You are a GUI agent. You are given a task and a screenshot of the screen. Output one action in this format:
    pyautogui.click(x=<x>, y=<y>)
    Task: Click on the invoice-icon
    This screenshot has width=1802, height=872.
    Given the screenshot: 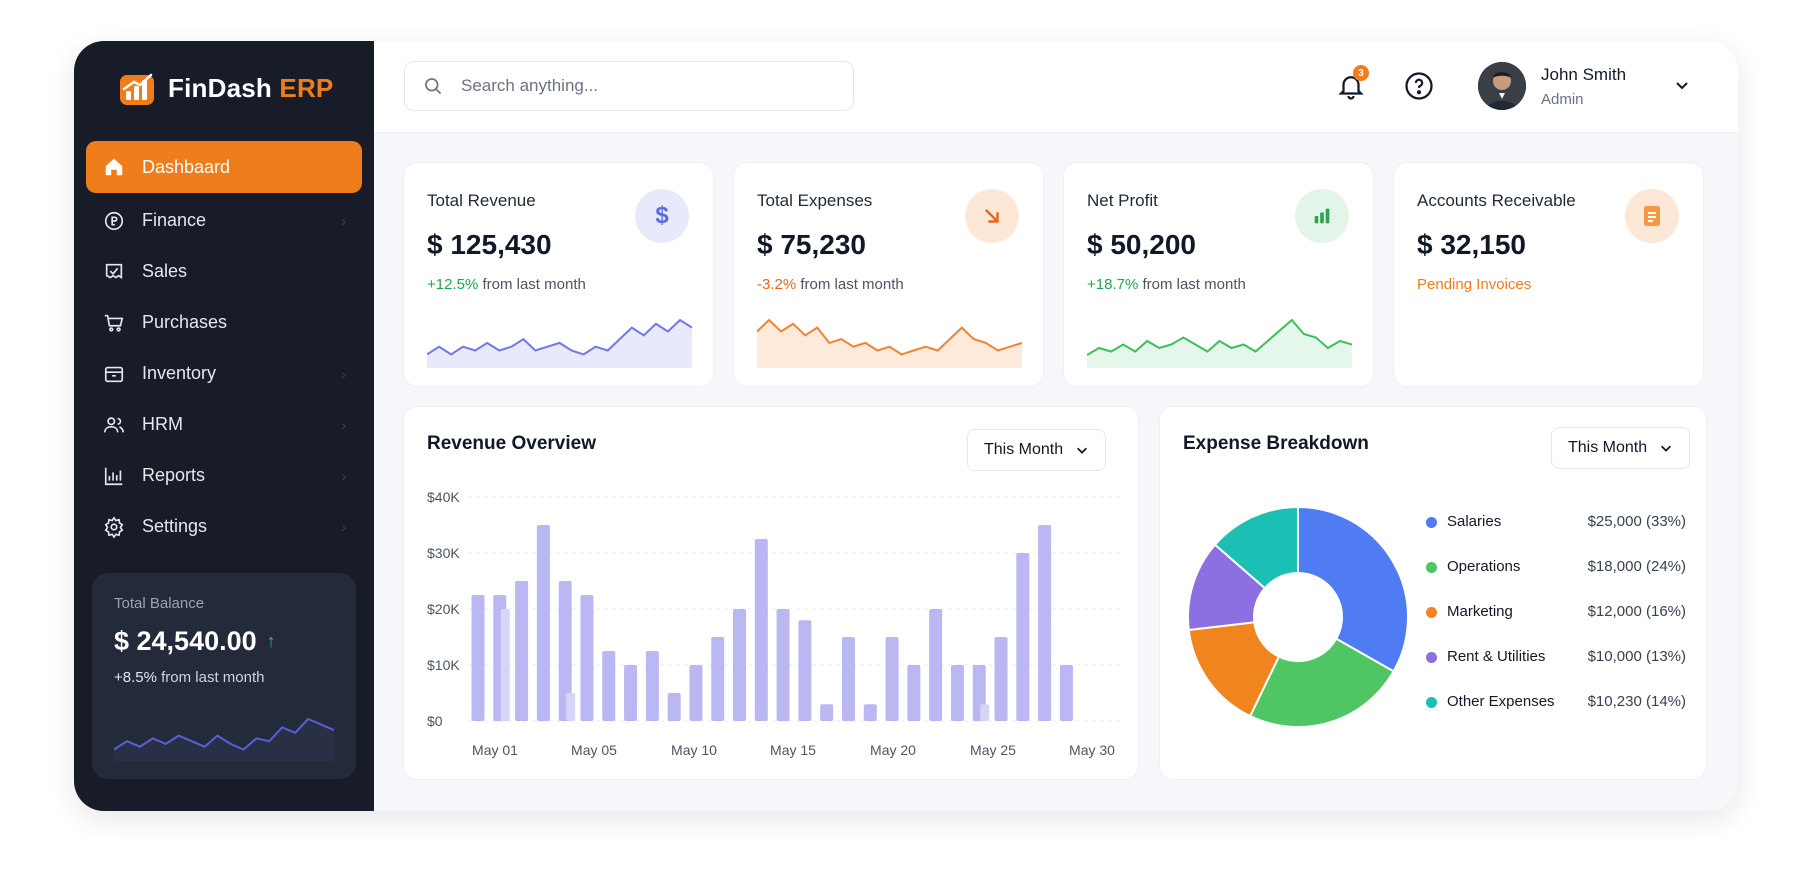 What is the action you would take?
    pyautogui.click(x=1652, y=216)
    